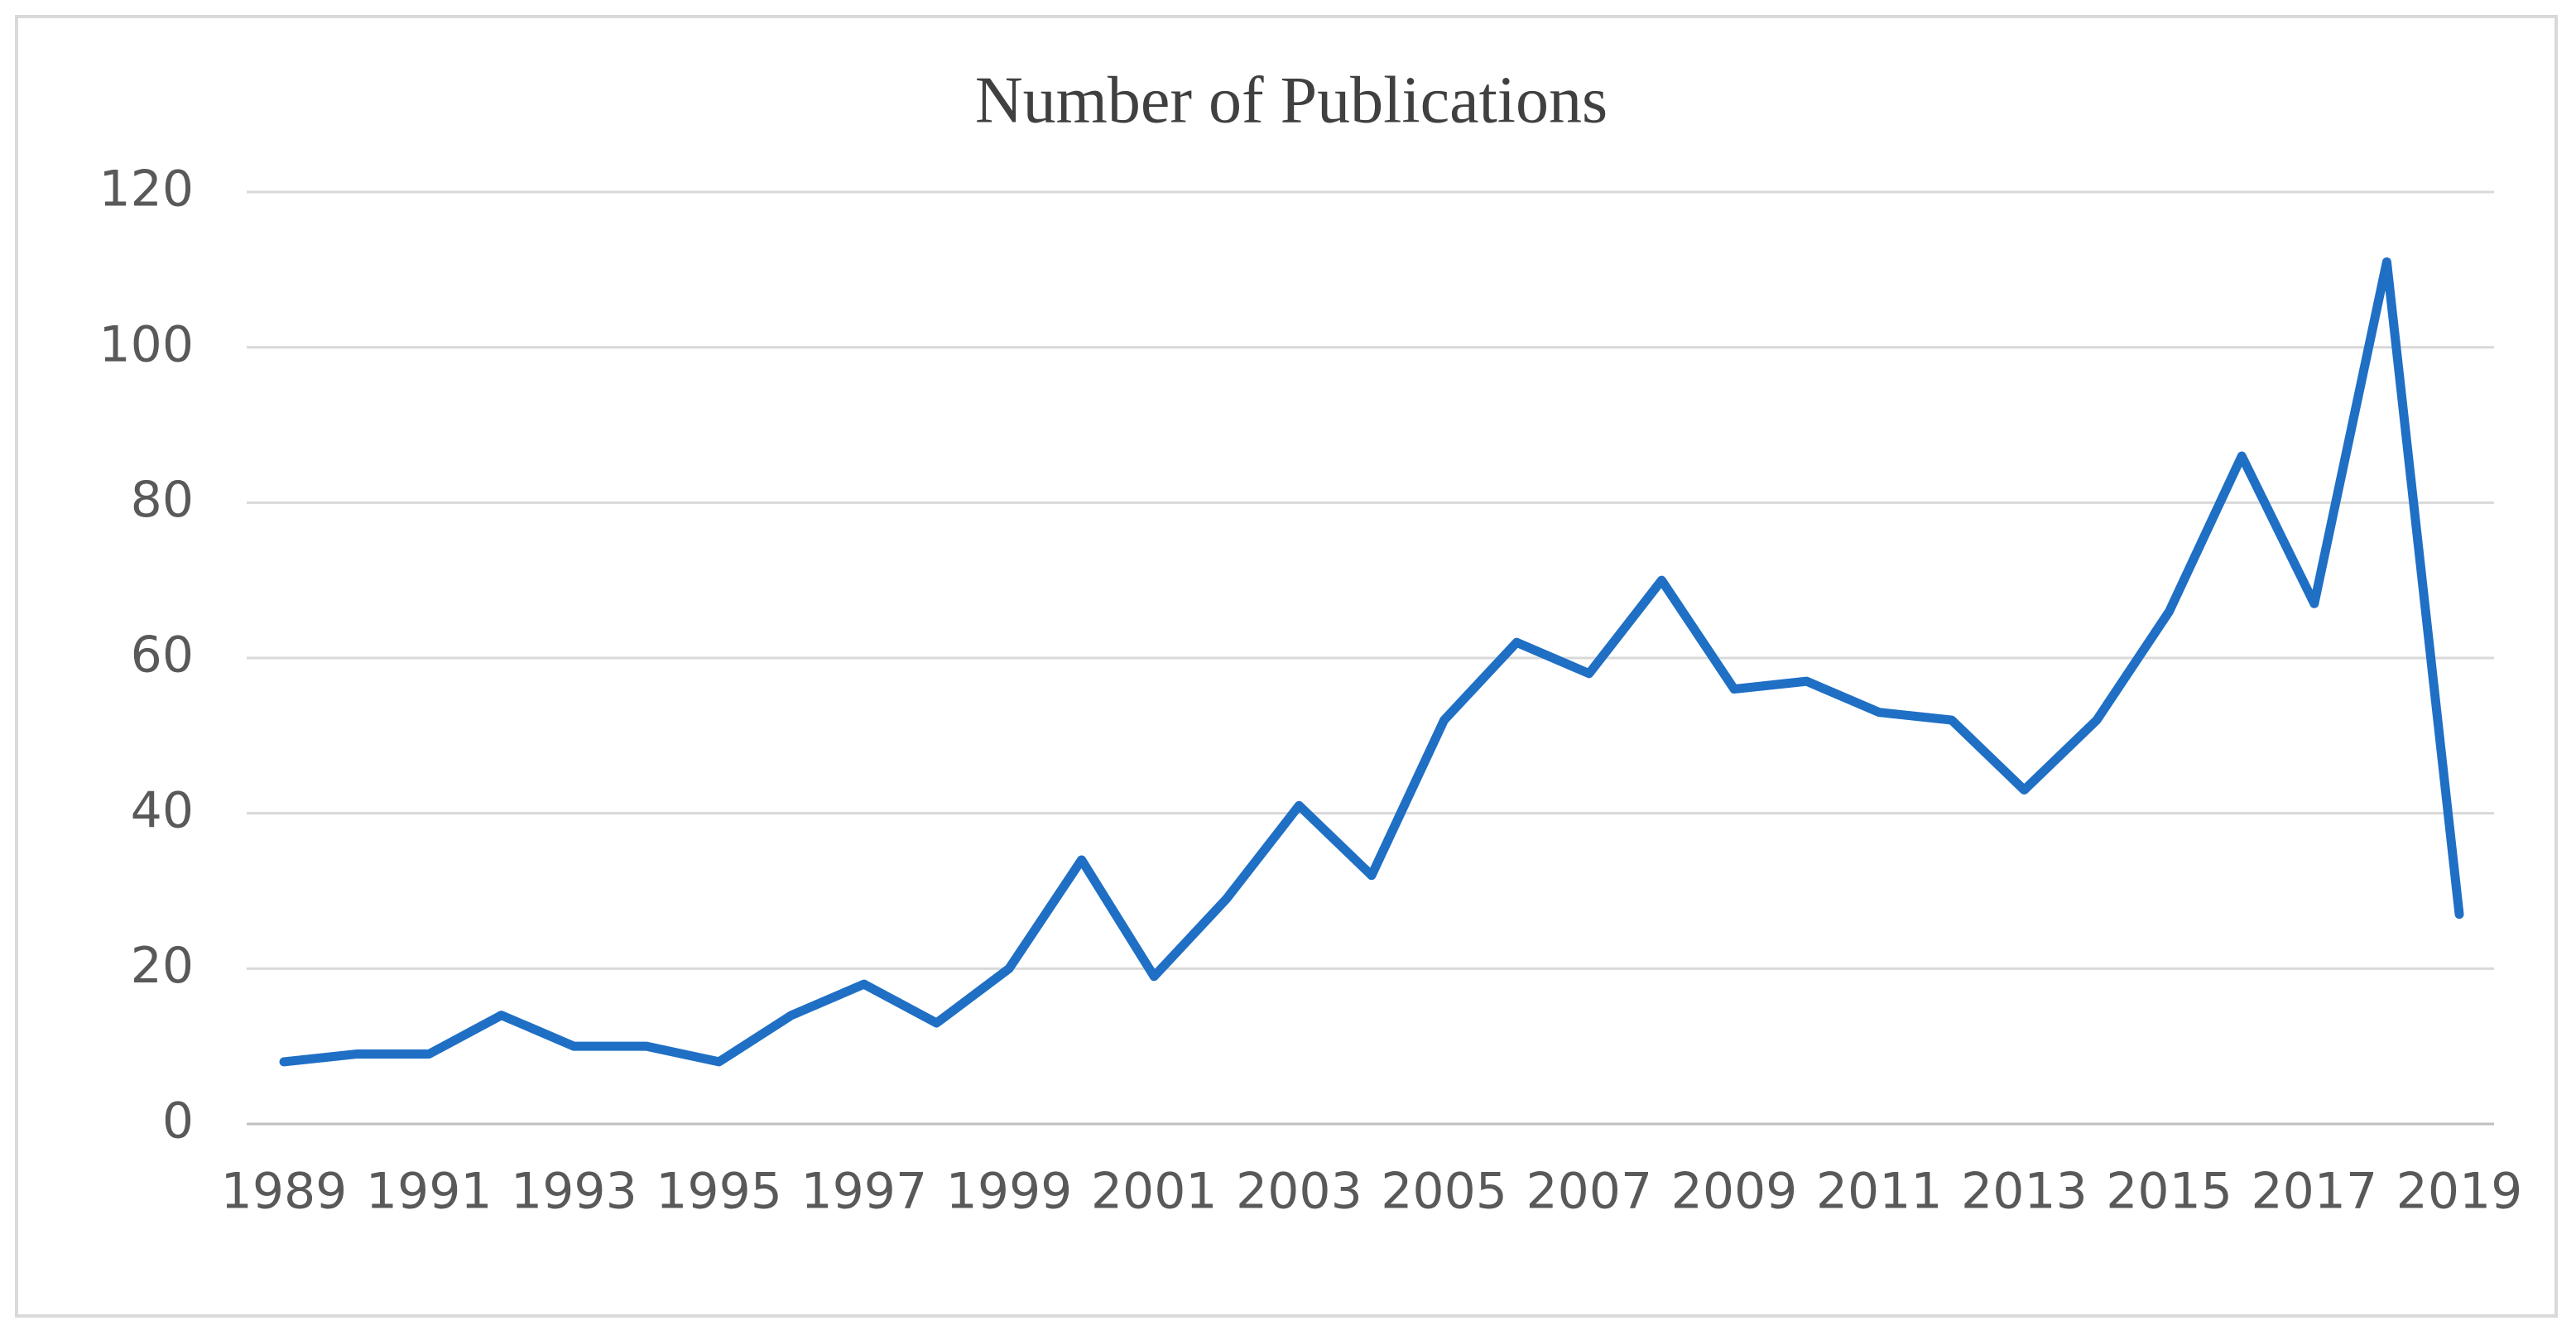  What do you see at coordinates (162, 500) in the screenshot?
I see `y-tick-label: 80` at bounding box center [162, 500].